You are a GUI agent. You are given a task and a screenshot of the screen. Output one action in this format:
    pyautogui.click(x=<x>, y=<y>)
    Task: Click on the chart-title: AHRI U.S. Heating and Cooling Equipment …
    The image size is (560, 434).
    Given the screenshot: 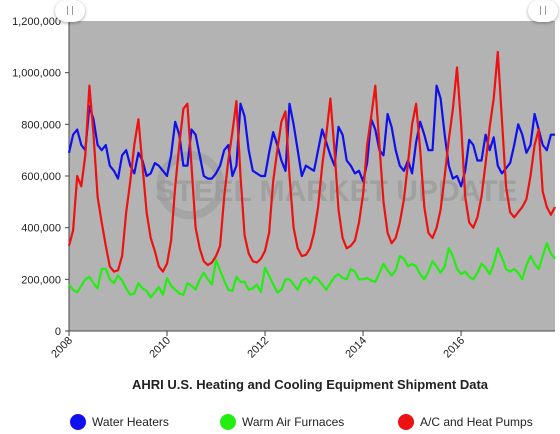 What is the action you would take?
    pyautogui.click(x=310, y=384)
    